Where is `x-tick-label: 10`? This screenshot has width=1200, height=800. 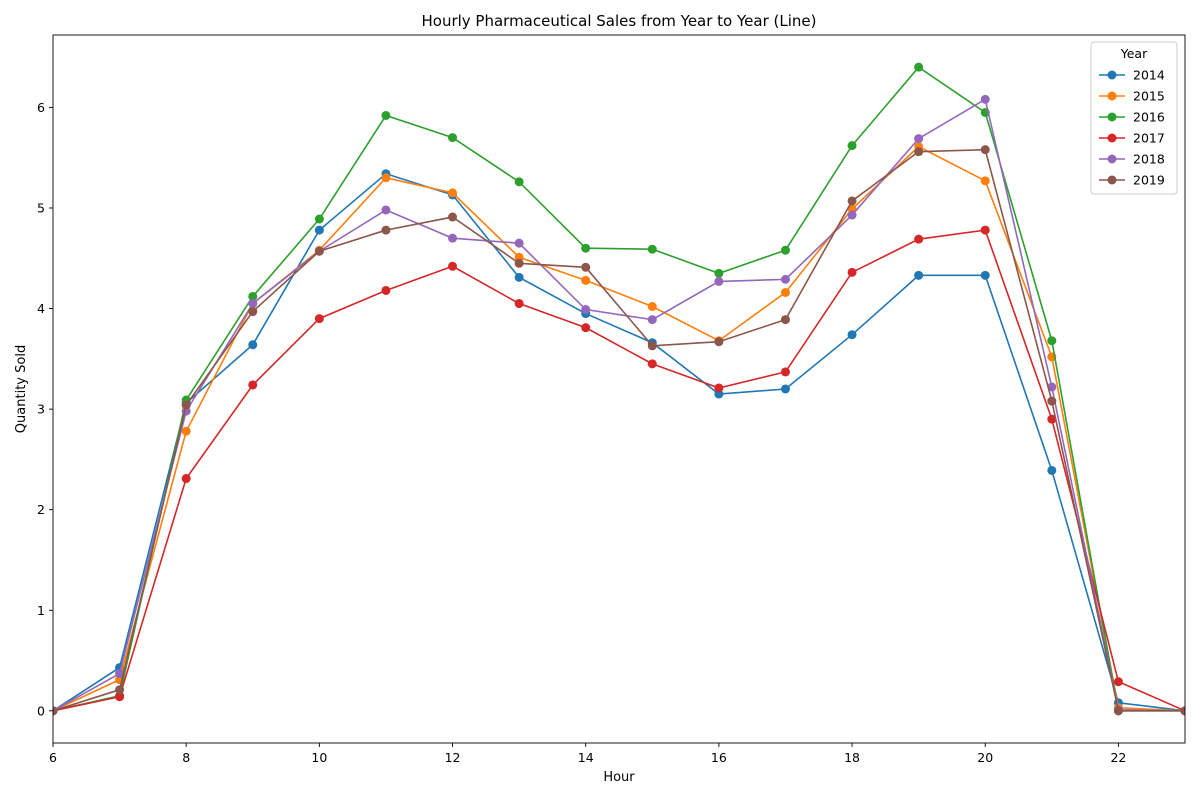 x-tick-label: 10 is located at coordinates (319, 757).